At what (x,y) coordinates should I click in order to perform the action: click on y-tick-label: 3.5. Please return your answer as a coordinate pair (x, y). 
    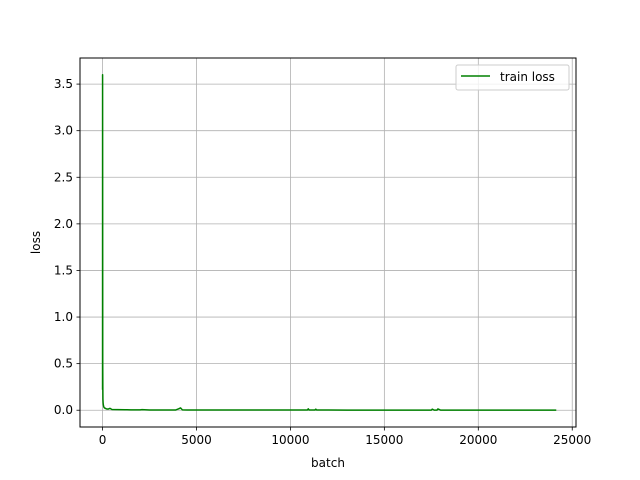
    Looking at the image, I should click on (63, 84).